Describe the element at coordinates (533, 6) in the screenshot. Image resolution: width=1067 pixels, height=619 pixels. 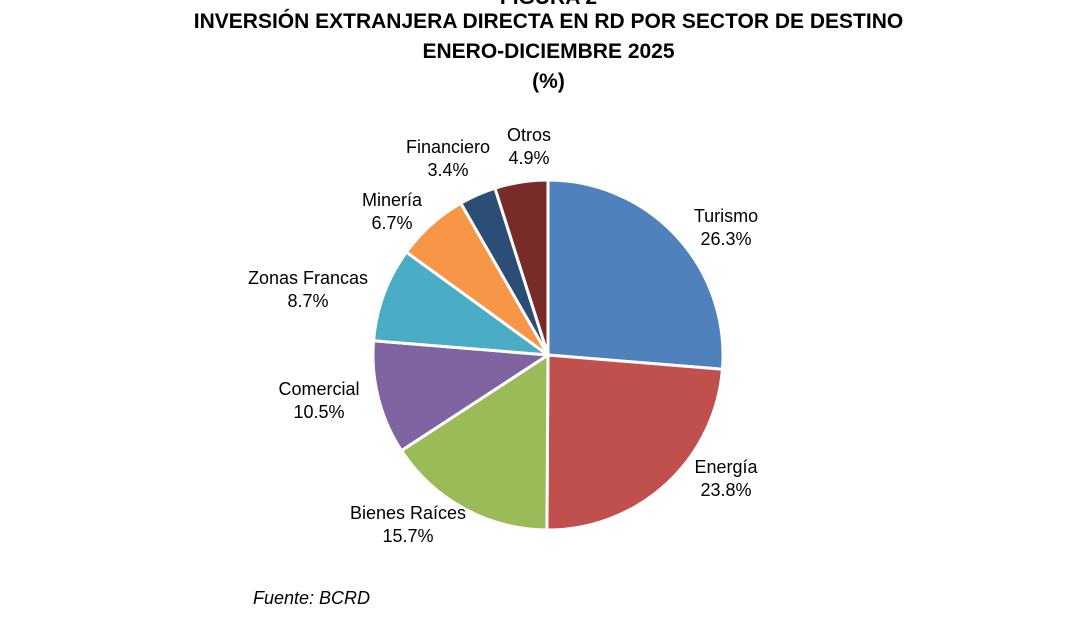
I see `chart-figure-number: FIGURA 2` at that location.